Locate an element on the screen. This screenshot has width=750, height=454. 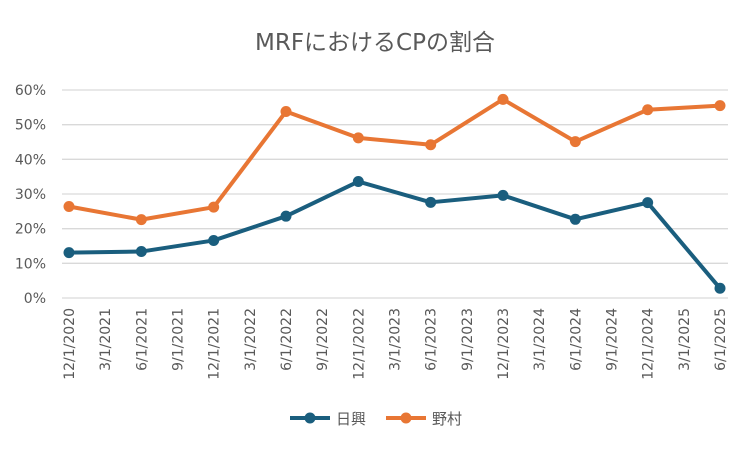
y-tick-label: 50% is located at coordinates (30, 126).